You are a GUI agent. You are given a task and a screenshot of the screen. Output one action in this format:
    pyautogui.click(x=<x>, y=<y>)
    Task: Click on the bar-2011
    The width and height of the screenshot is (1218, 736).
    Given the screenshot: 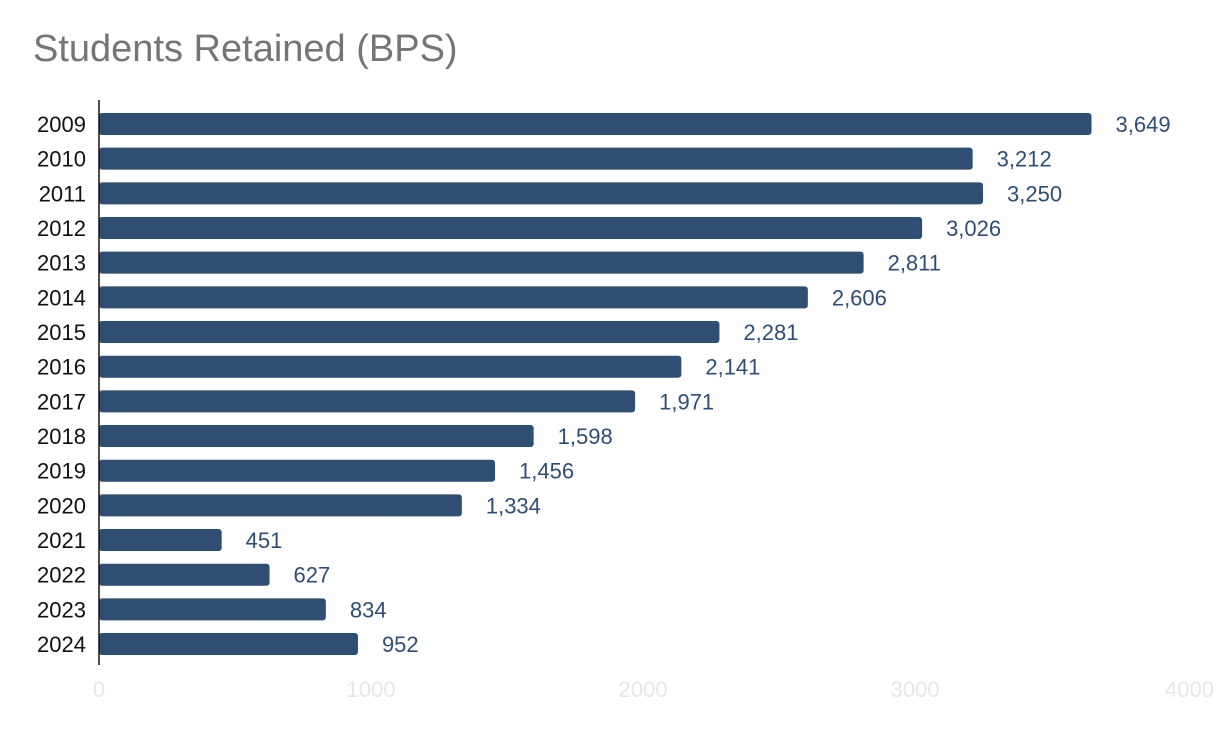 What is the action you would take?
    pyautogui.click(x=541, y=193)
    